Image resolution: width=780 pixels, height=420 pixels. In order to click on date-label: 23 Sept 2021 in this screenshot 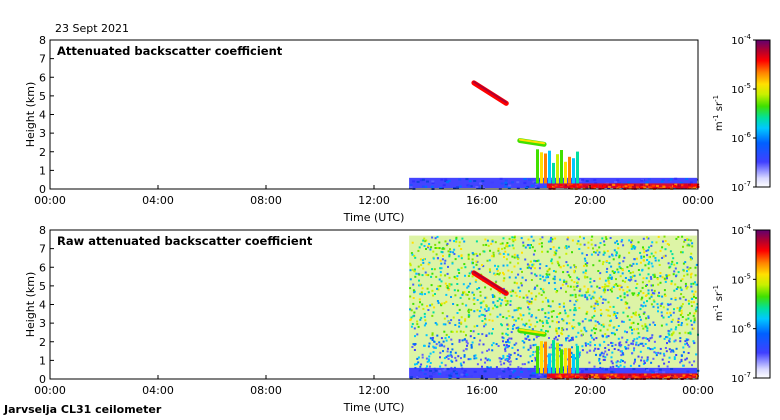, I will do `click(92, 28)`.